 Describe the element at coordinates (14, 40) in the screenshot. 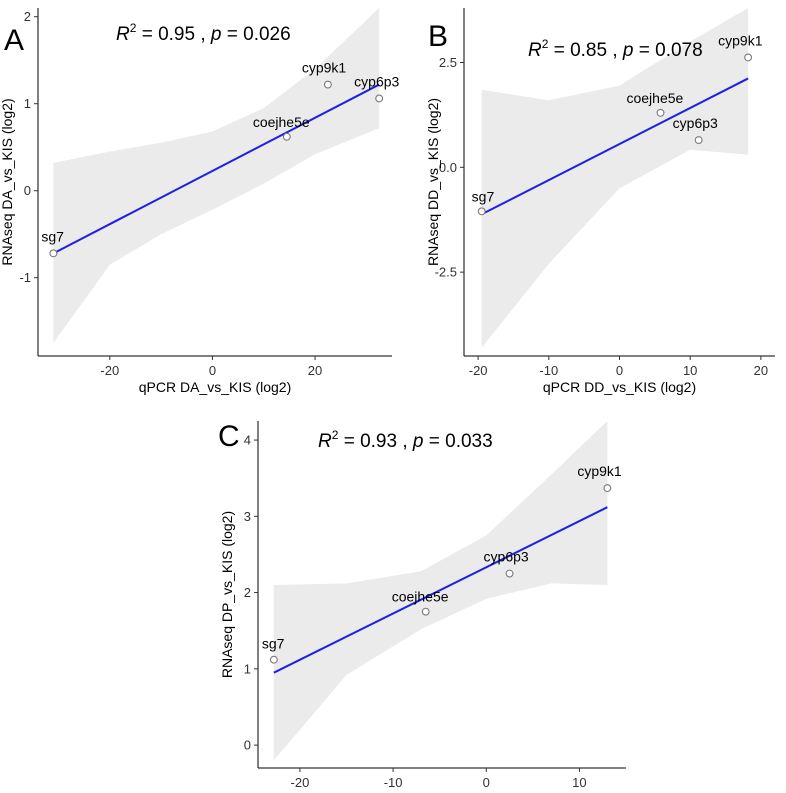

I see `panel-letter: A` at that location.